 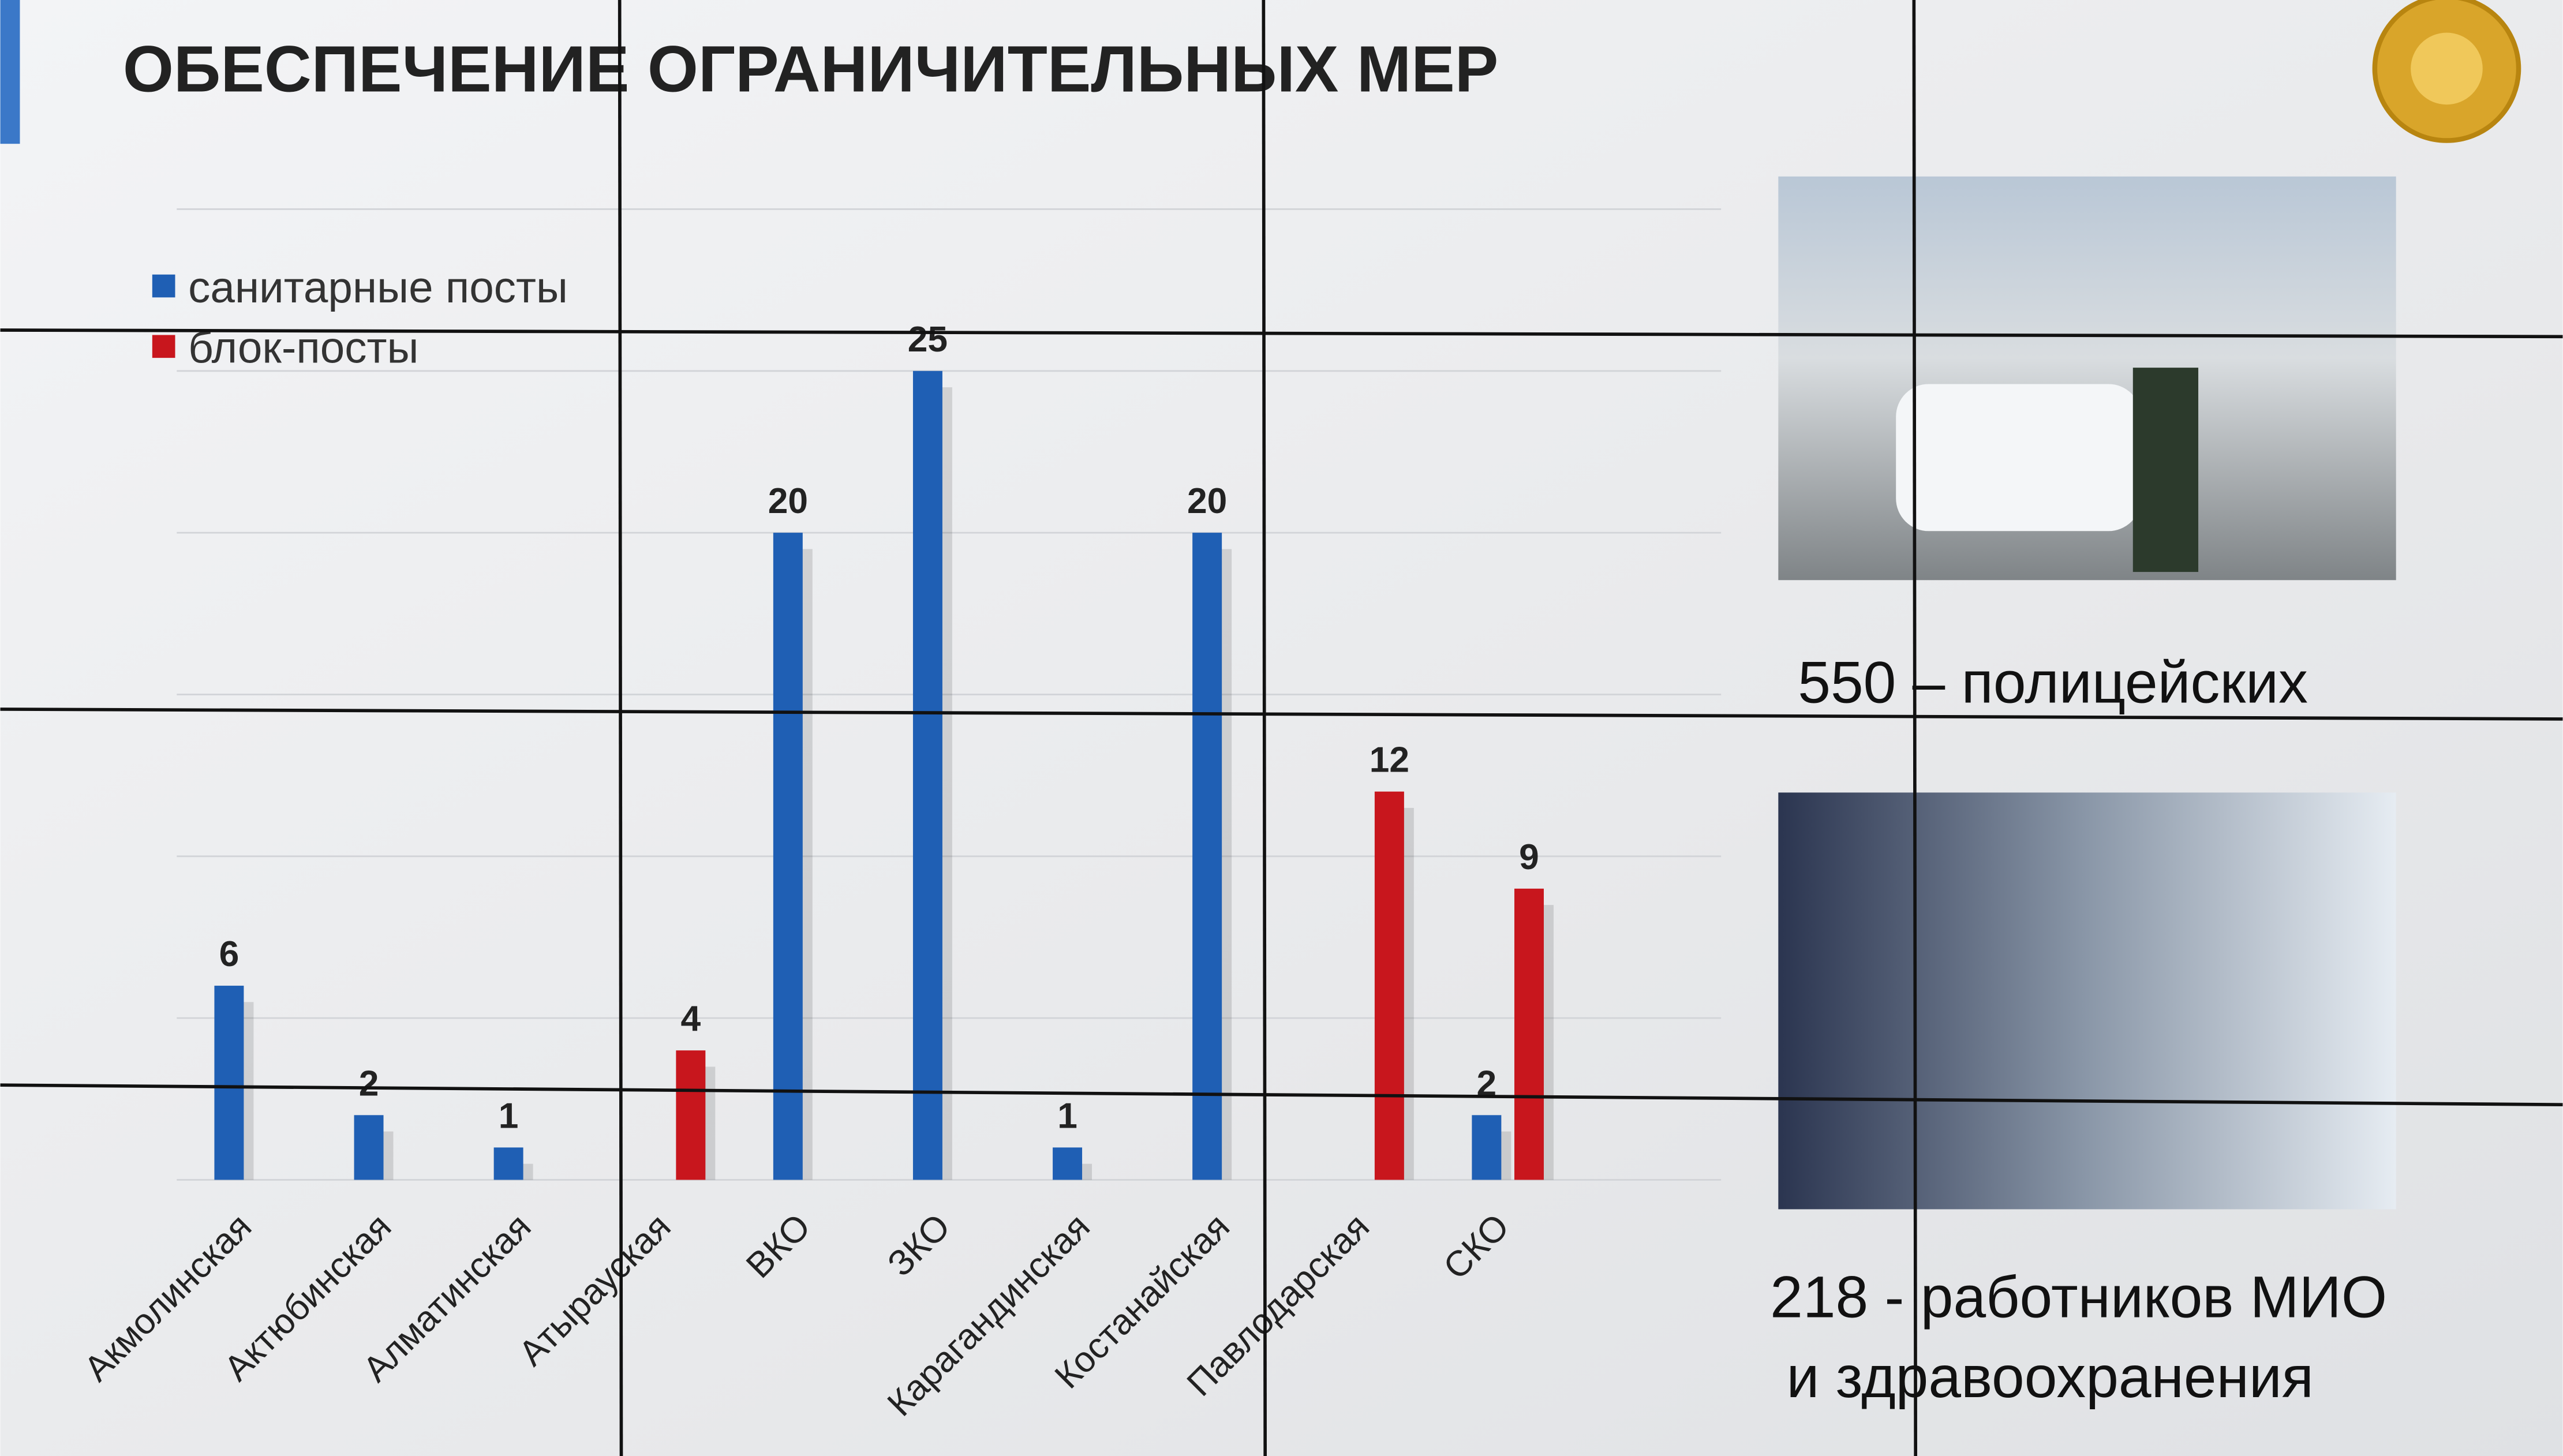 I want to click on value-label: 6, so click(x=229, y=954).